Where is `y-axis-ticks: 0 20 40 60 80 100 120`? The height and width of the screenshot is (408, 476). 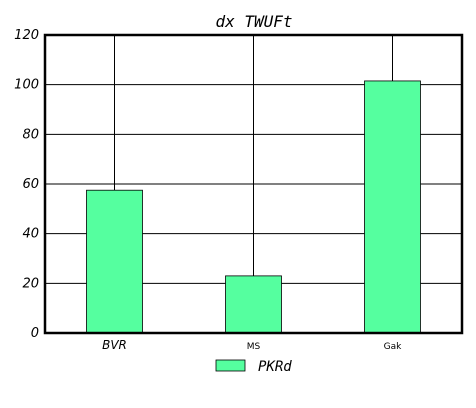
y-axis-ticks: 0 20 40 60 80 100 120 is located at coordinates (26, 184).